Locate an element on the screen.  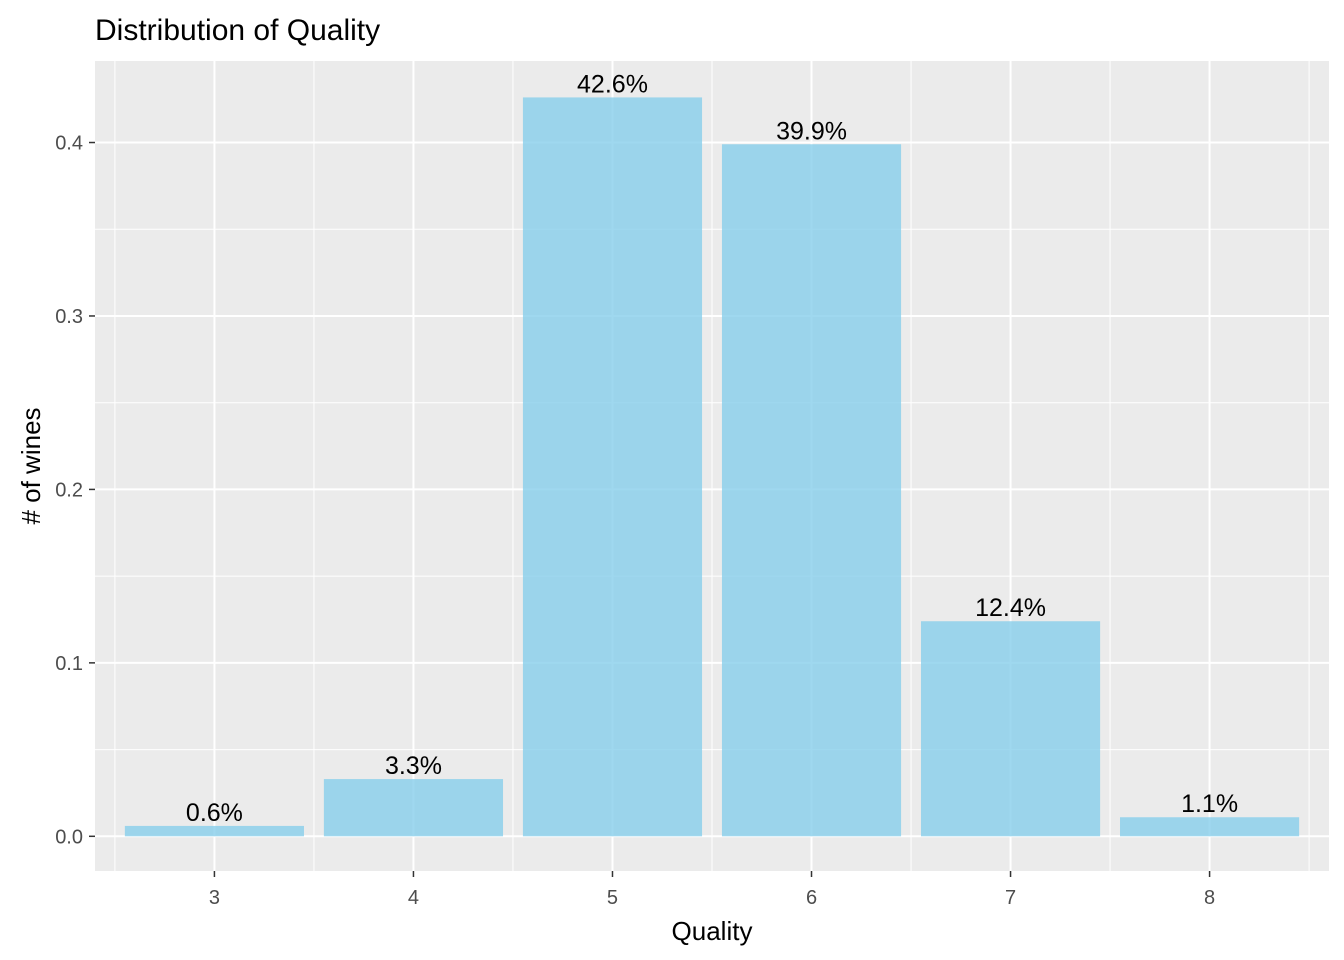
data-label-quality-3: 0.6% is located at coordinates (214, 813).